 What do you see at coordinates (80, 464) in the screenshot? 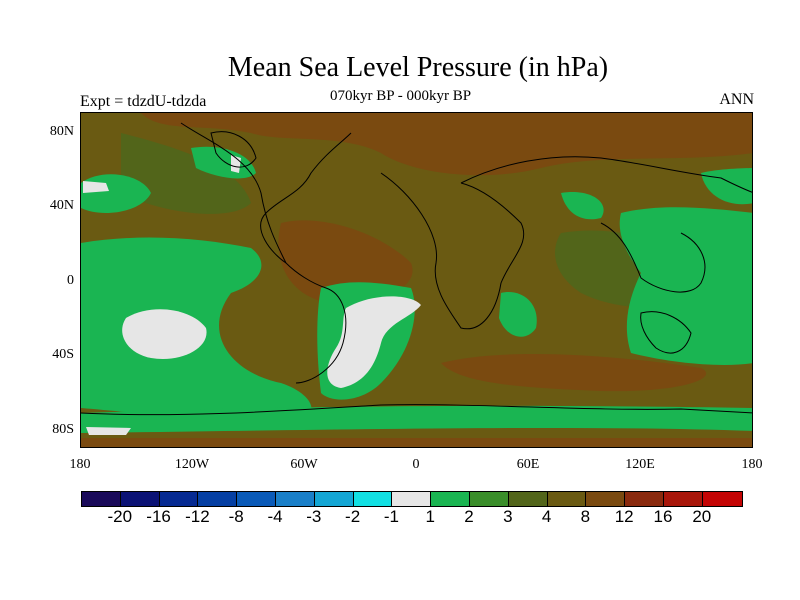
I see `lon-label-180w: 180` at bounding box center [80, 464].